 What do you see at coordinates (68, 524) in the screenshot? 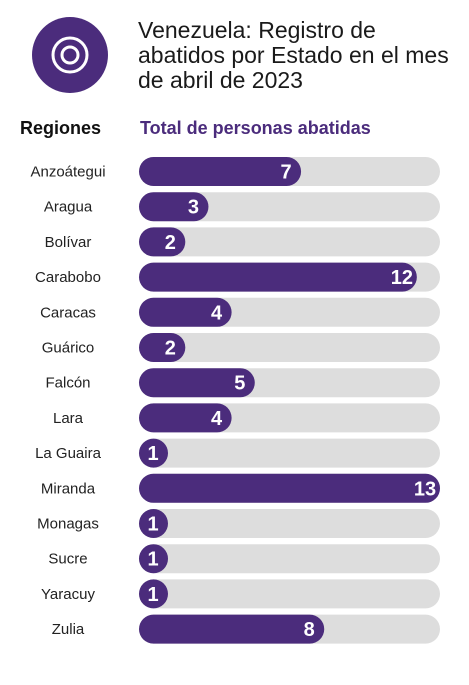
I see `category-label: Monagas` at bounding box center [68, 524].